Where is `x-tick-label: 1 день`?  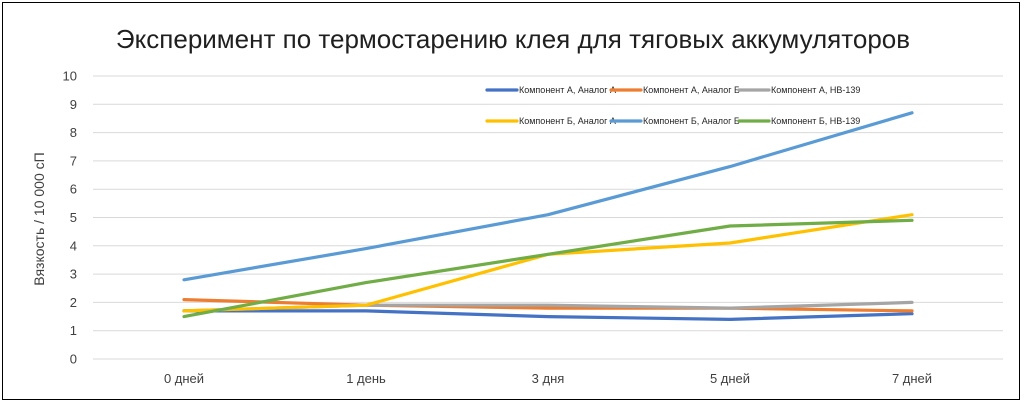
x-tick-label: 1 день is located at coordinates (366, 378).